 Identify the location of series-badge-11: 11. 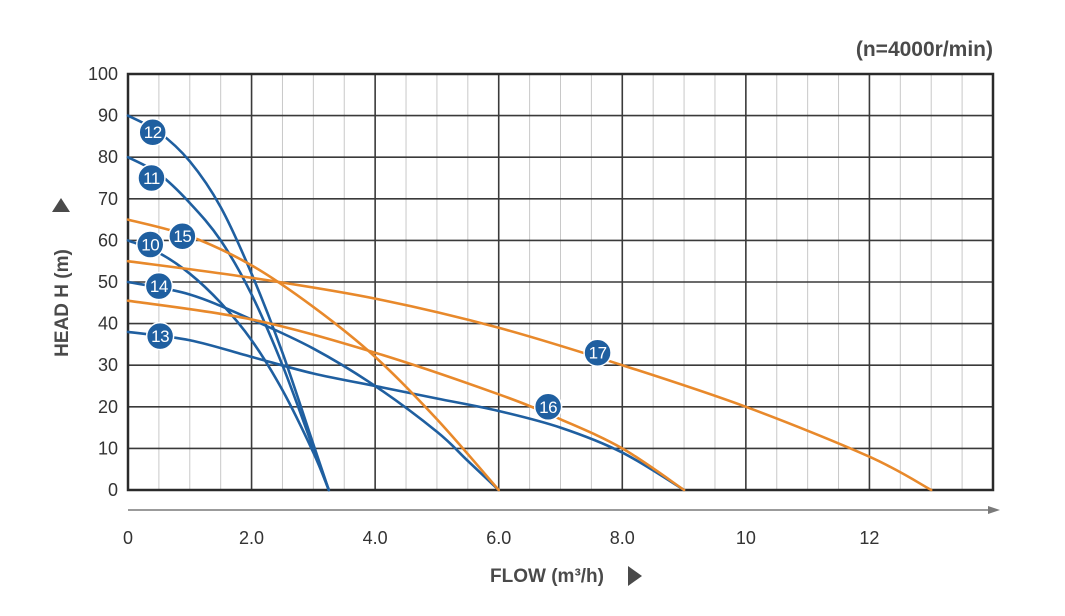
(151, 178).